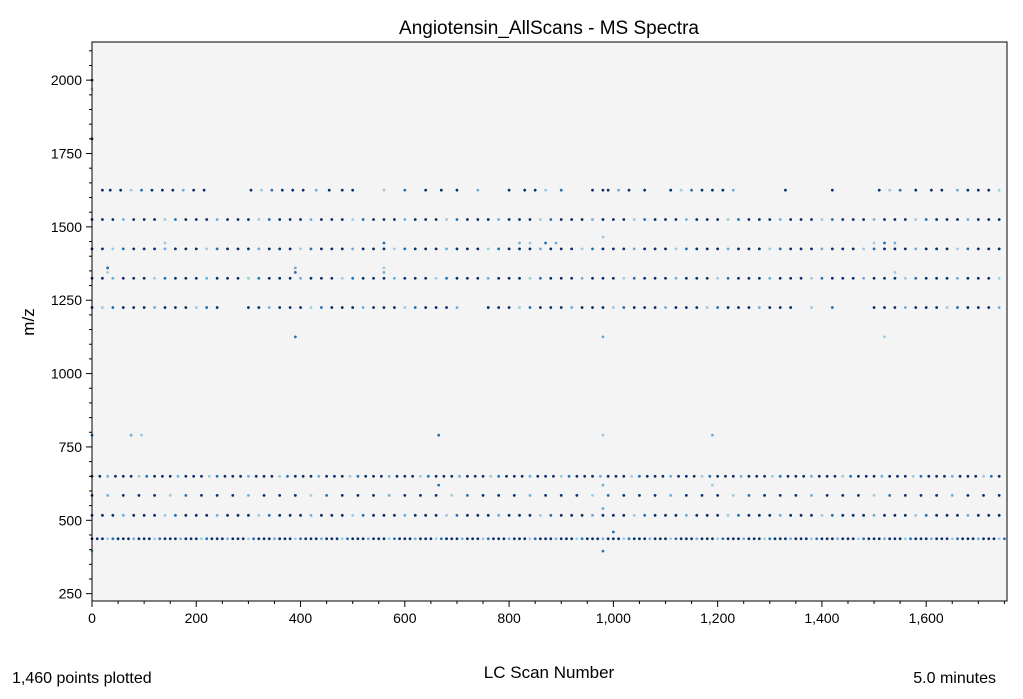 This screenshot has width=1023, height=699. Describe the element at coordinates (66, 300) in the screenshot. I see `y-tick-label: 1250` at that location.